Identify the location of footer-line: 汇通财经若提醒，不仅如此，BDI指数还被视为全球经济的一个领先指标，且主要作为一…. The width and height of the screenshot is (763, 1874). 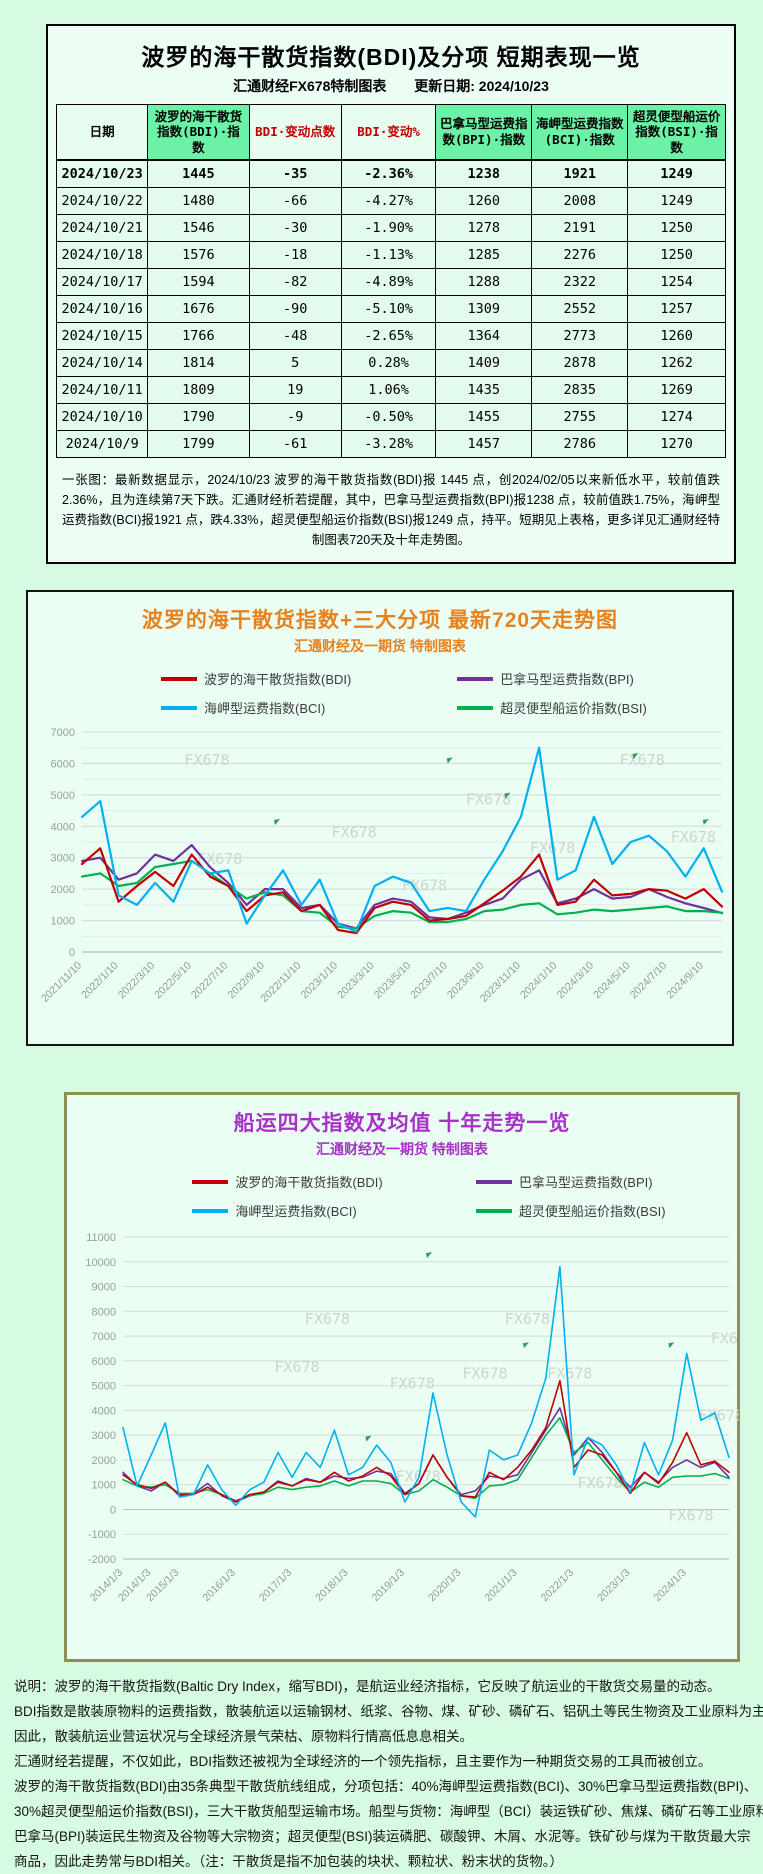
(363, 1761).